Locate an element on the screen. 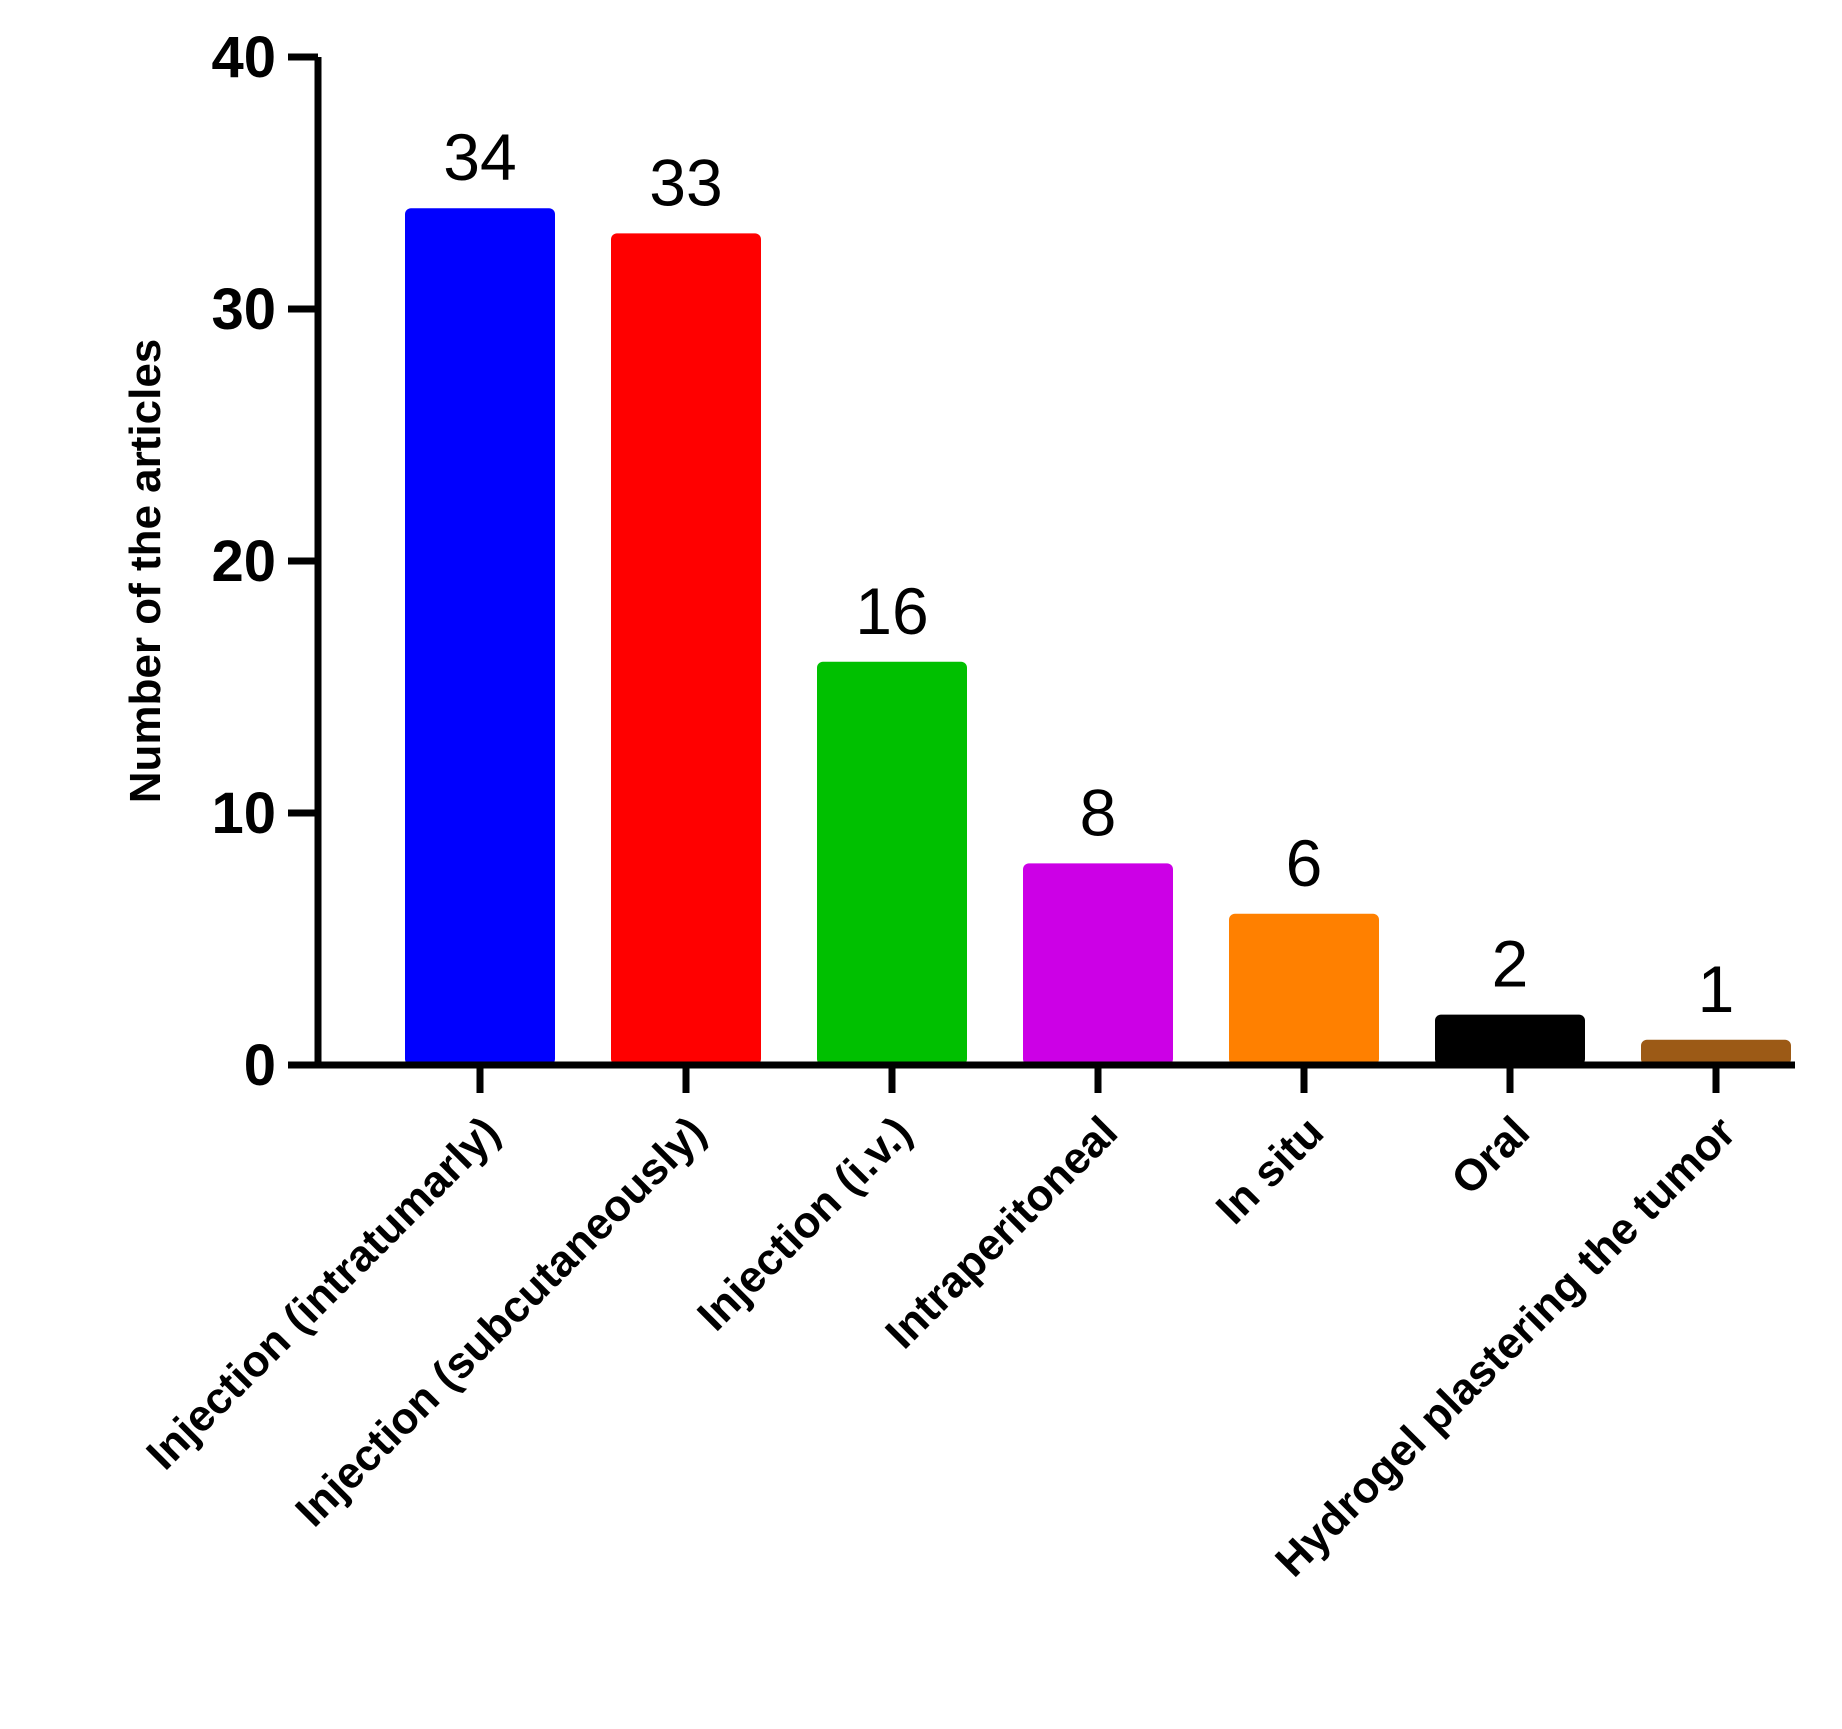 This screenshot has width=1842, height=1729. bar-value-label: 8 is located at coordinates (1098, 812).